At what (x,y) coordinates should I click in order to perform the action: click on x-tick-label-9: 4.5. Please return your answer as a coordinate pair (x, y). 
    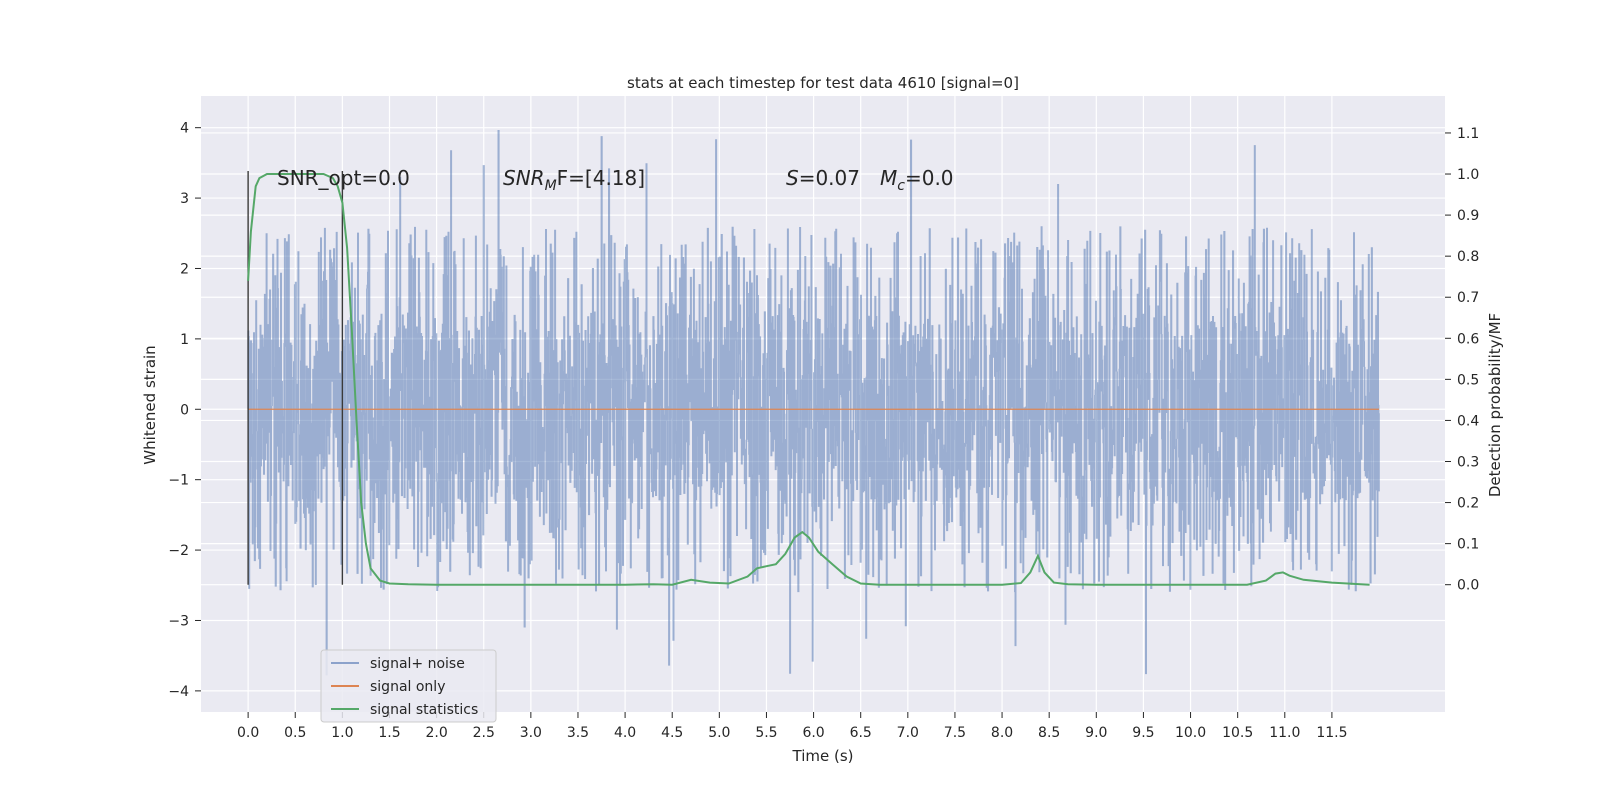
    Looking at the image, I should click on (672, 733).